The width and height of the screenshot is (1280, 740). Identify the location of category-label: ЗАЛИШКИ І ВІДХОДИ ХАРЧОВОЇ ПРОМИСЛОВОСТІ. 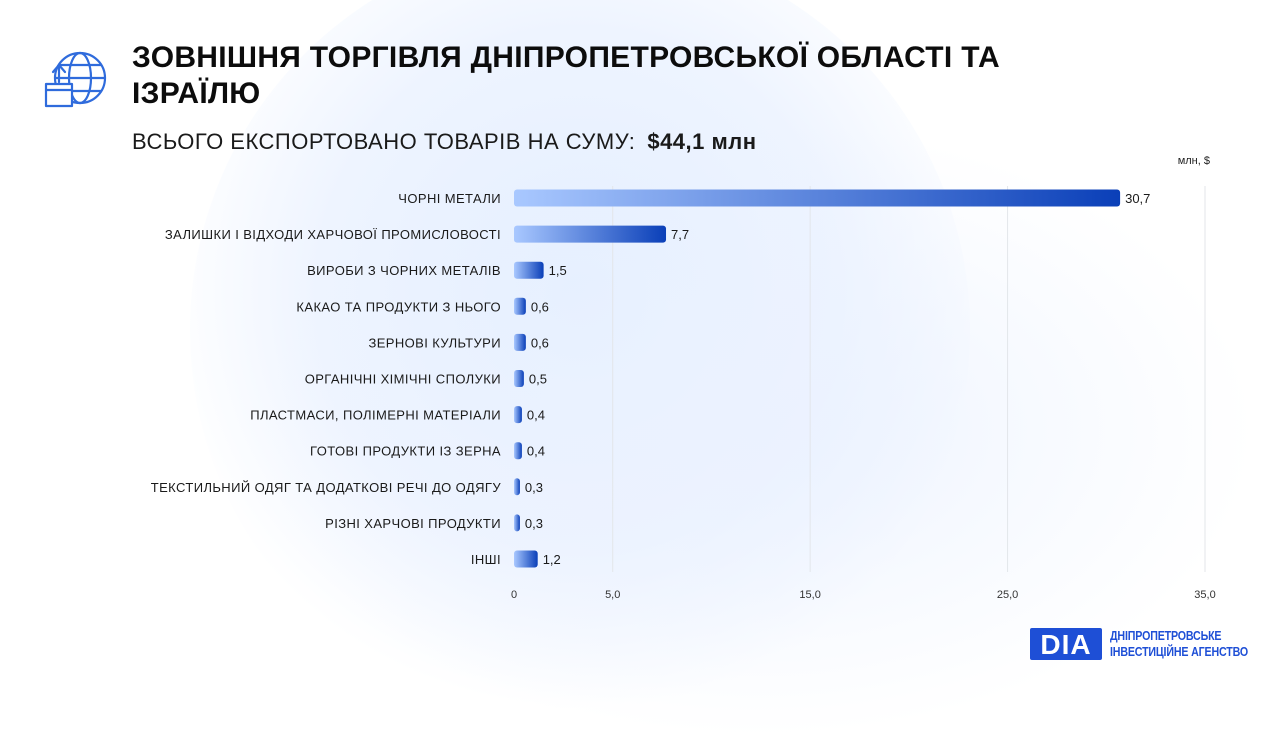
(333, 234).